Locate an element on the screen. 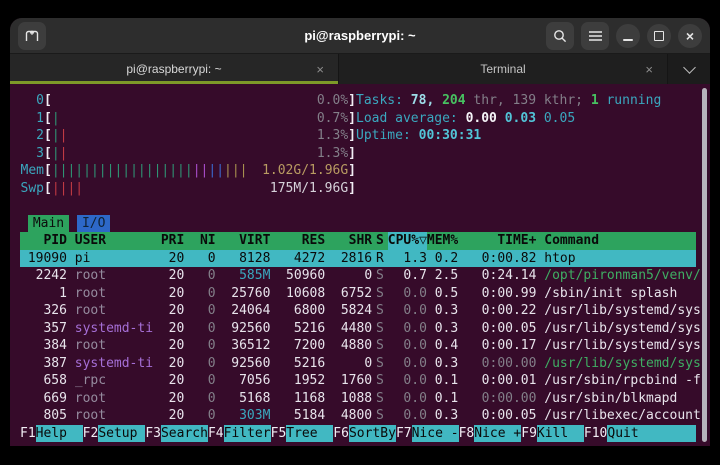  cell-virt: 92560 is located at coordinates (251, 363).